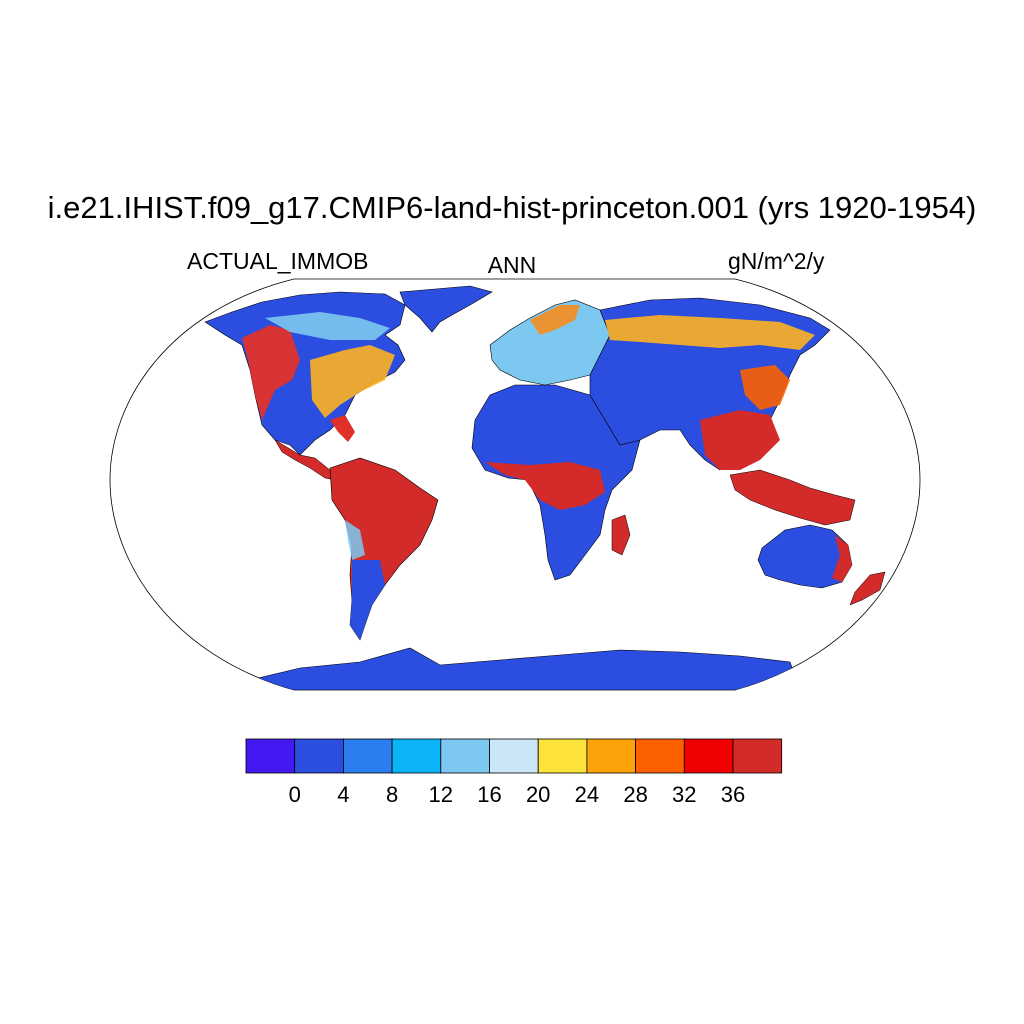  I want to click on land-north-america-east, so click(352, 381).